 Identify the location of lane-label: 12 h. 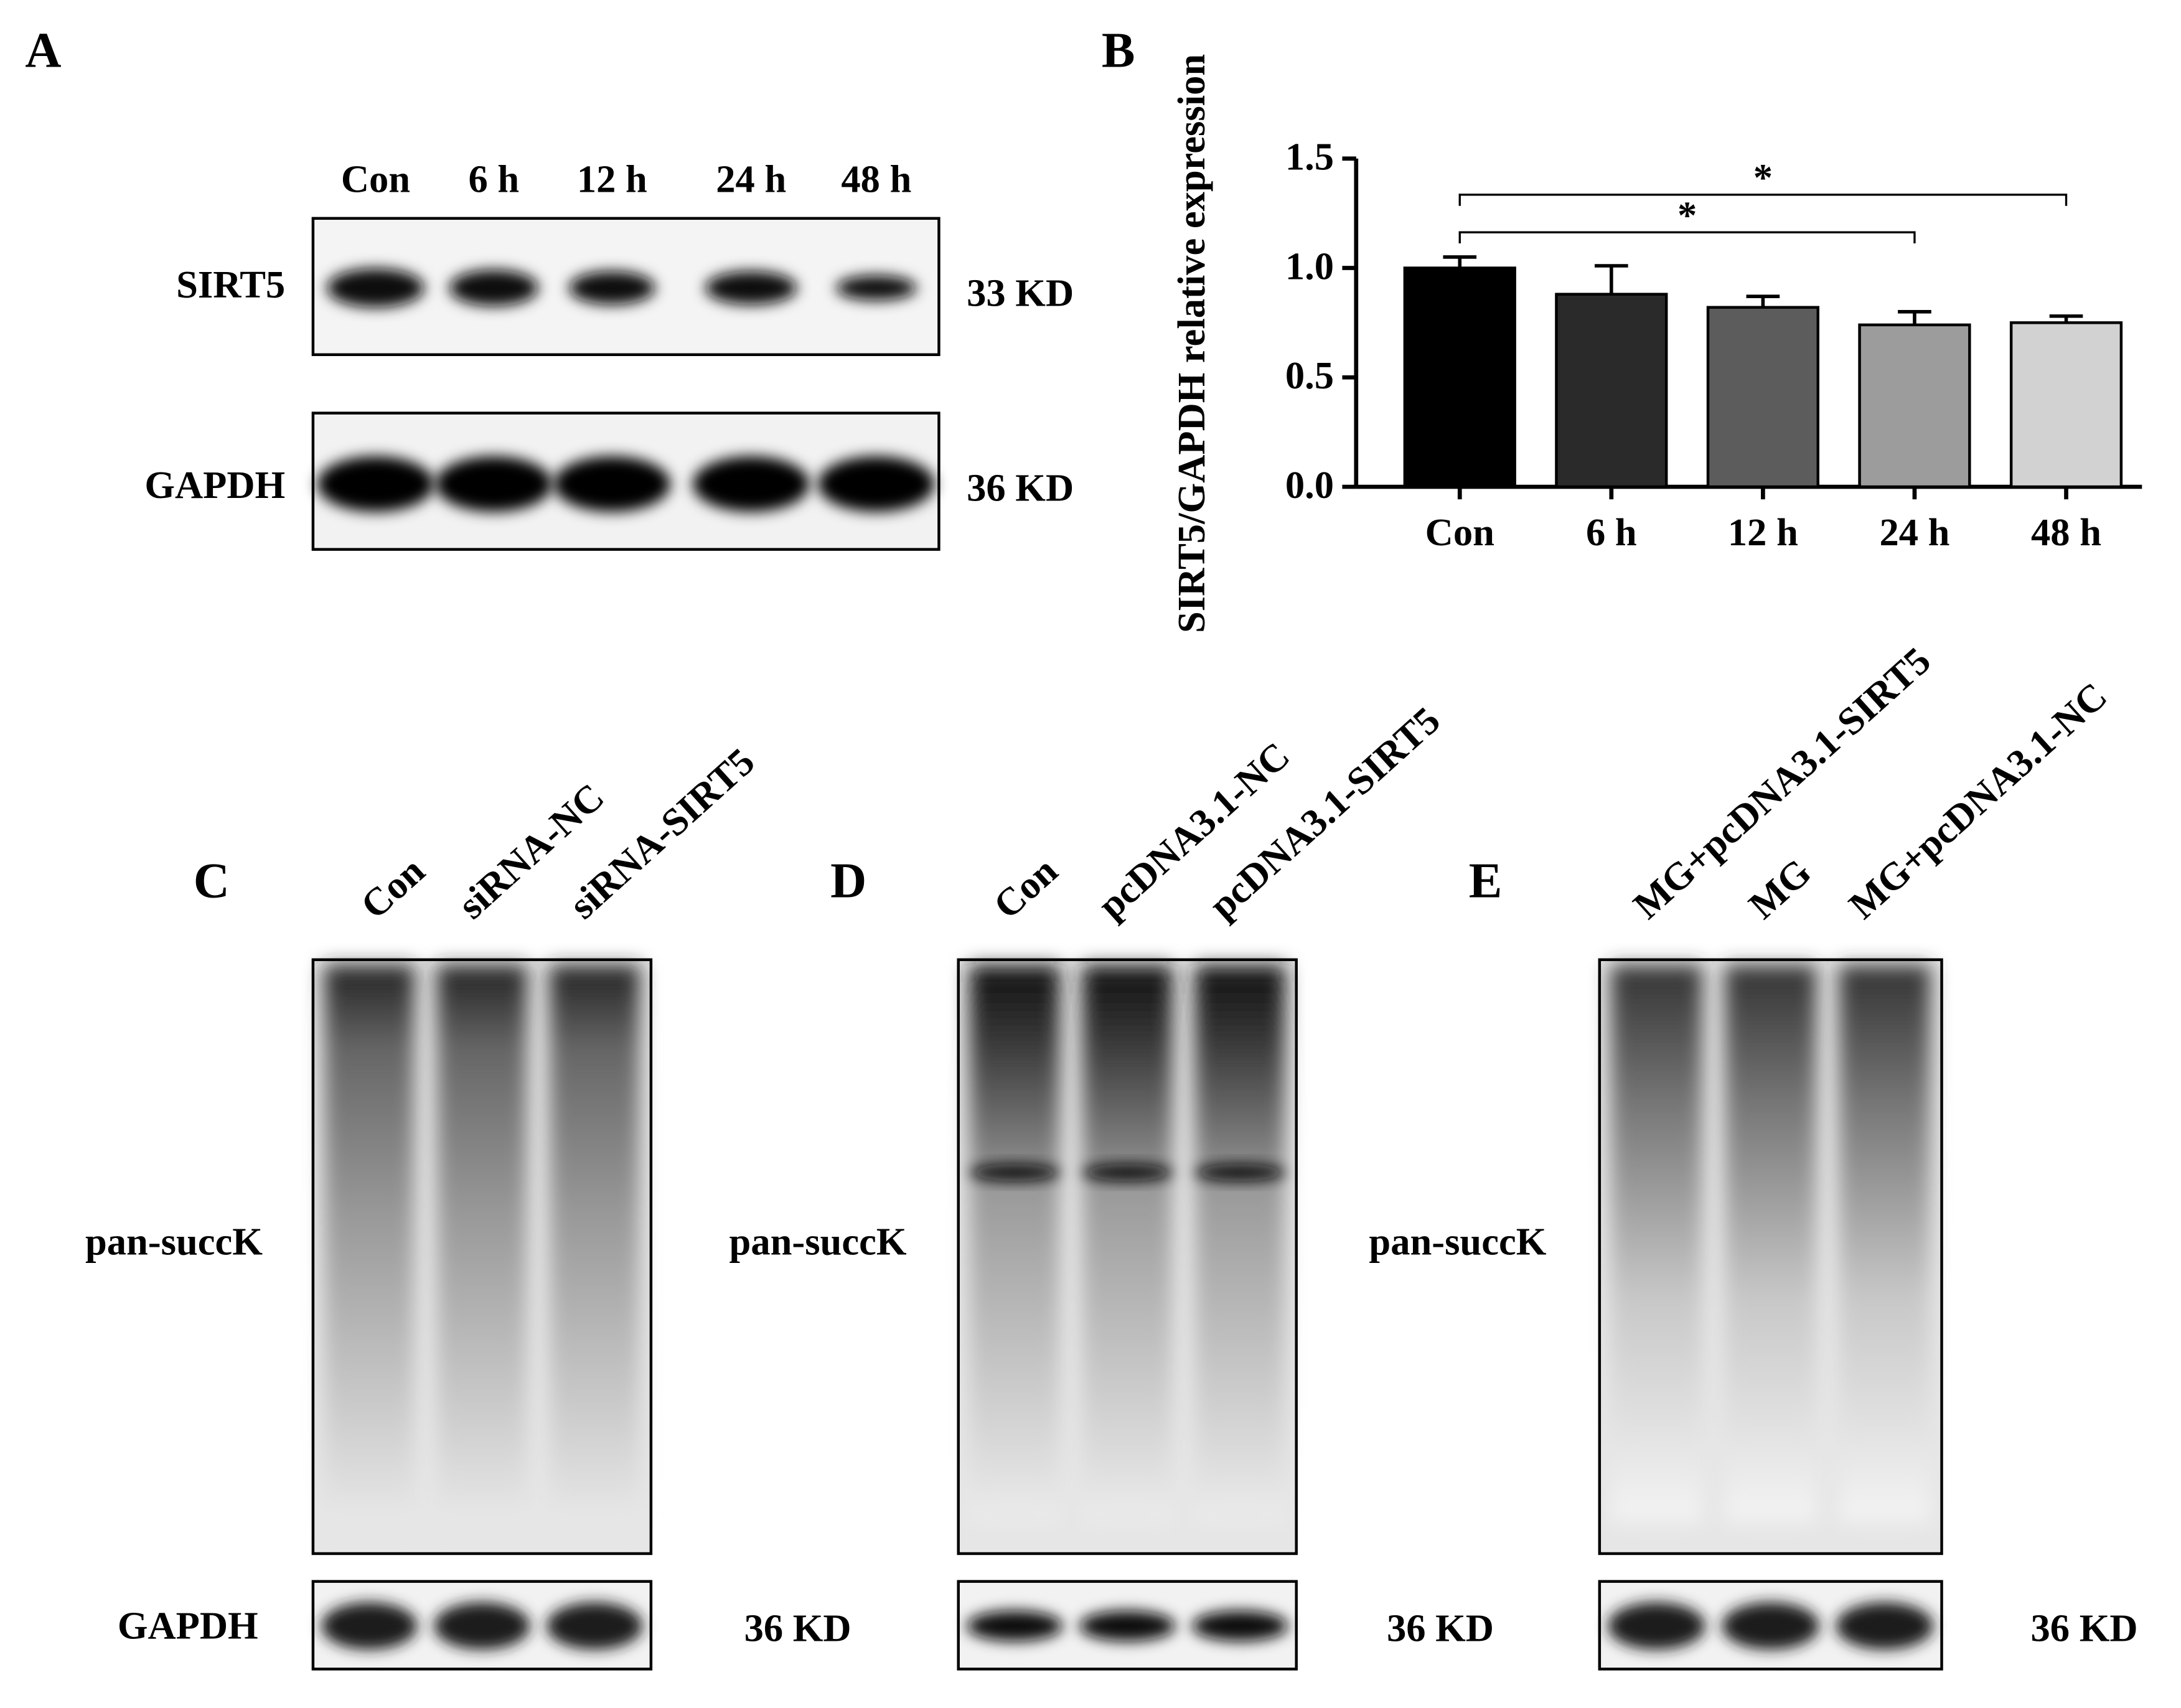
(612, 178).